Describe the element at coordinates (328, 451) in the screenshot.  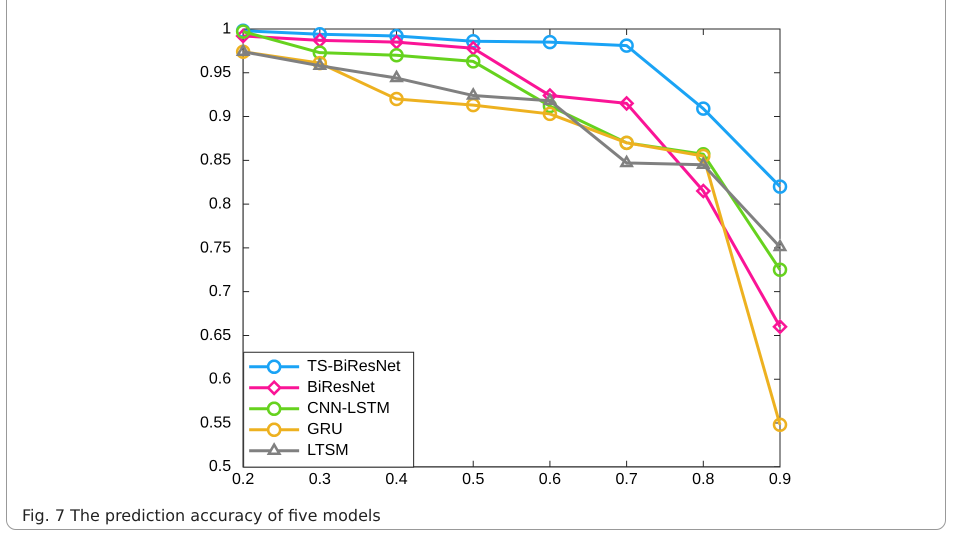
I see `legend-label: LTSM` at that location.